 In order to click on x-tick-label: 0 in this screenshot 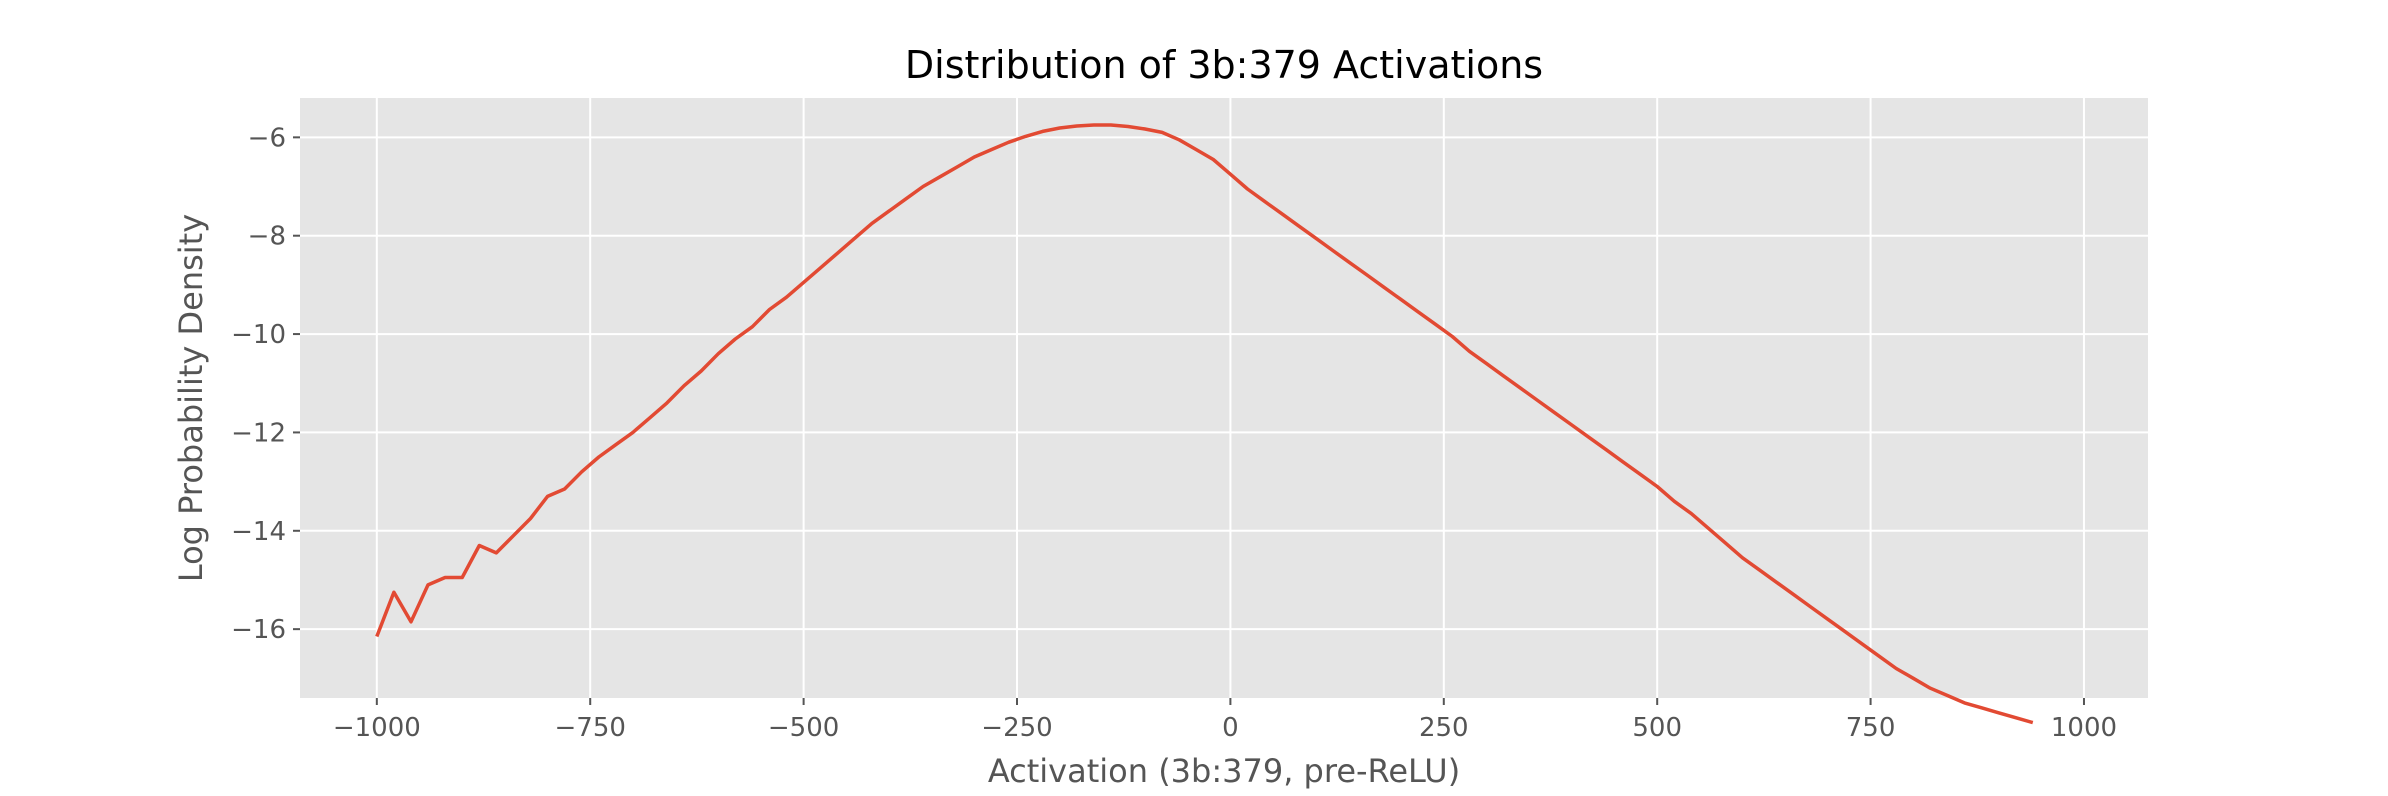, I will do `click(1230, 728)`.